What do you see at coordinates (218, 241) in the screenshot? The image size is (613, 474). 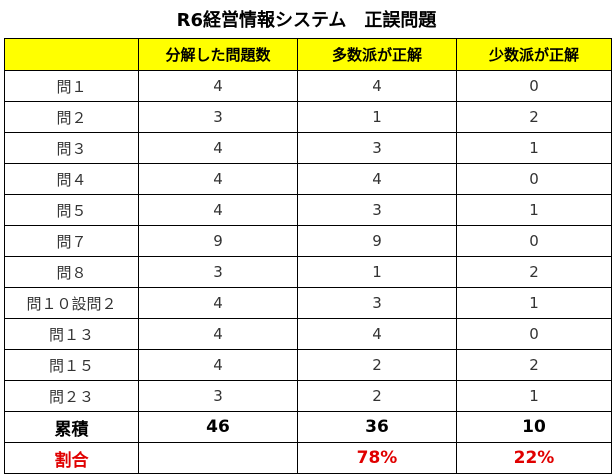 I see `cell-question-count: 9` at bounding box center [218, 241].